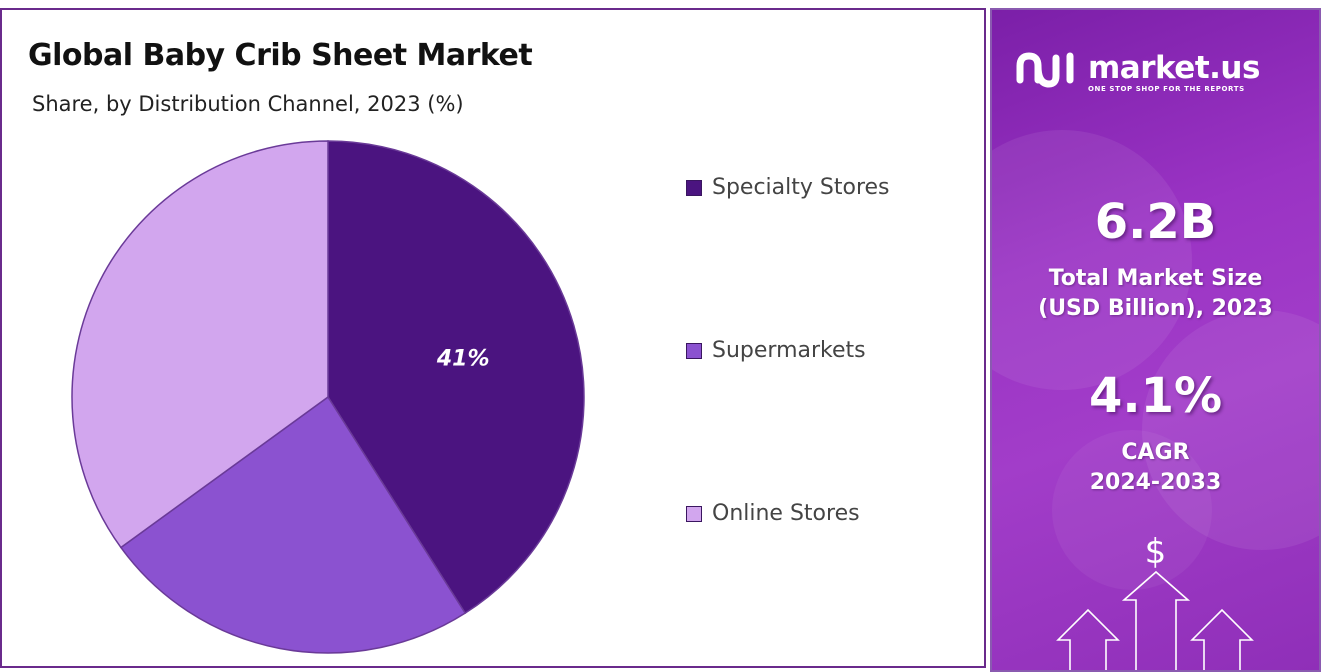 This screenshot has height=672, width=1321. What do you see at coordinates (280, 55) in the screenshot?
I see `chart-title: Global Baby Crib Sheet Market` at bounding box center [280, 55].